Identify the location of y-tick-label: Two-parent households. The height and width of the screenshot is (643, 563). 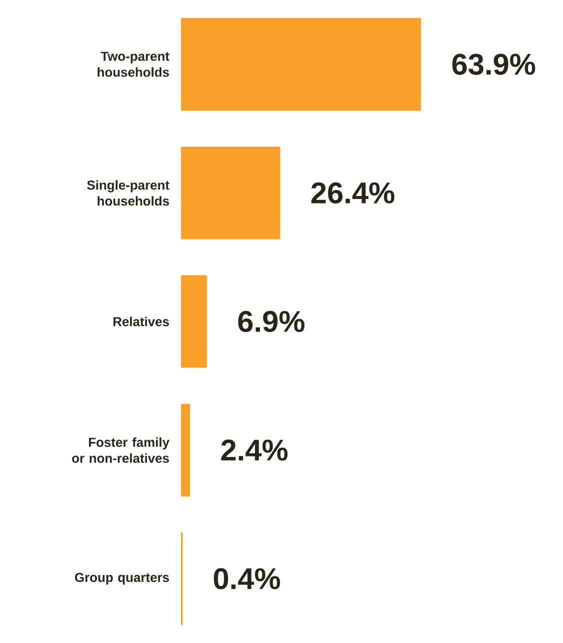
(134, 64).